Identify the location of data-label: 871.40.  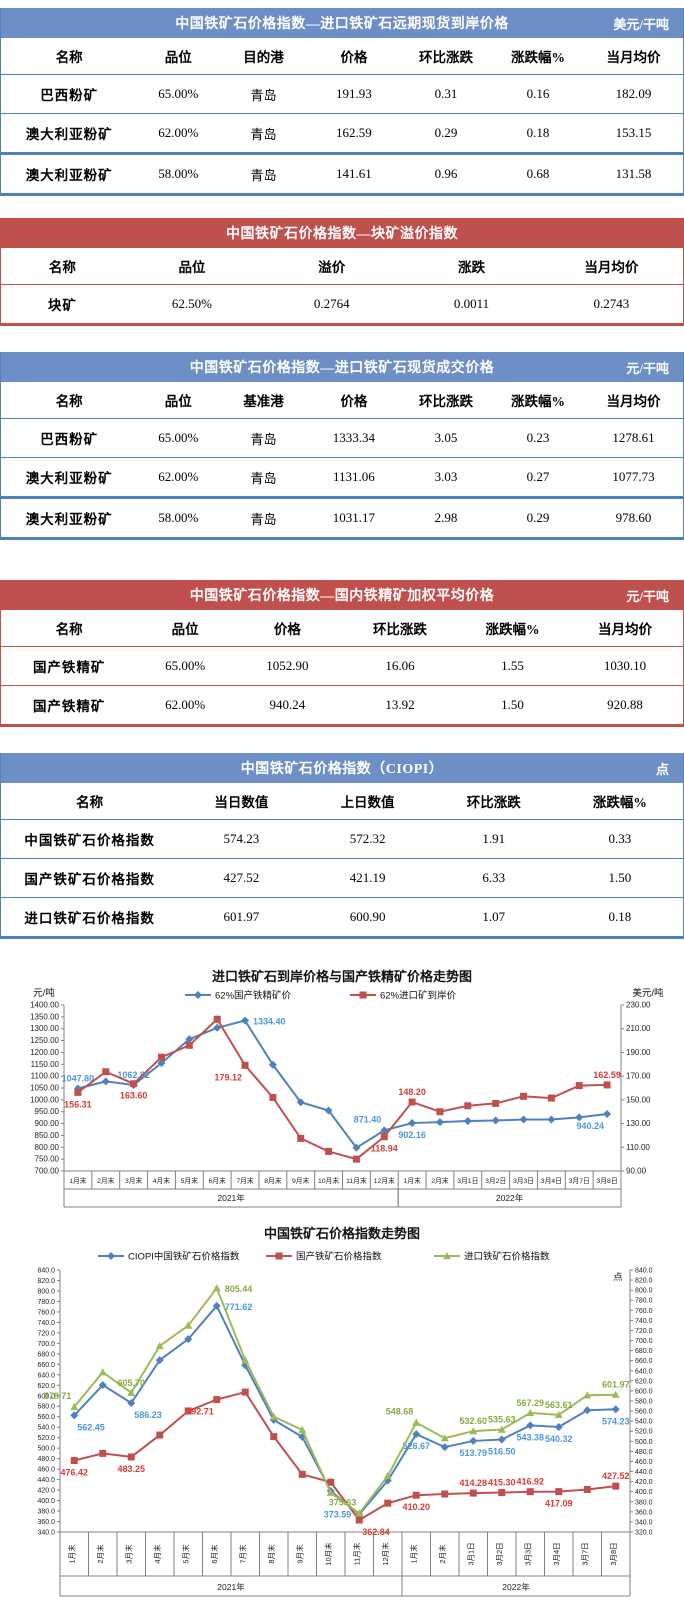
(368, 1119).